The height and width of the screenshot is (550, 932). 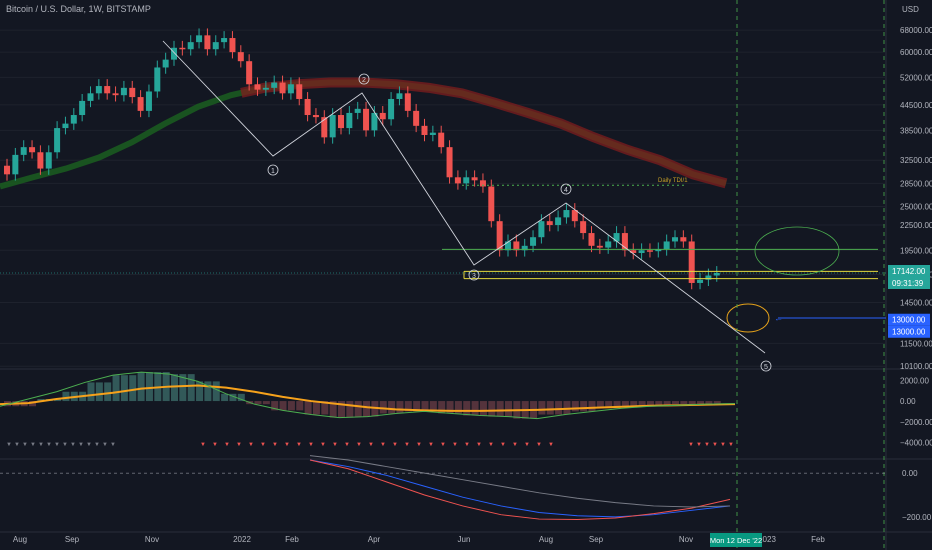 I want to click on wave-label-5: 5, so click(x=766, y=367).